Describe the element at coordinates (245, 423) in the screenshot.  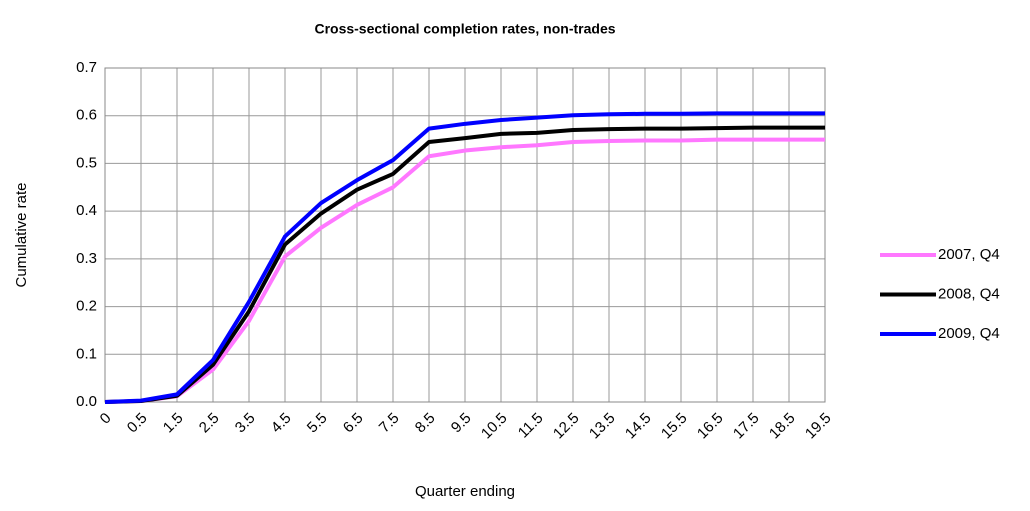
I see `x-tick-label: 3.5` at that location.